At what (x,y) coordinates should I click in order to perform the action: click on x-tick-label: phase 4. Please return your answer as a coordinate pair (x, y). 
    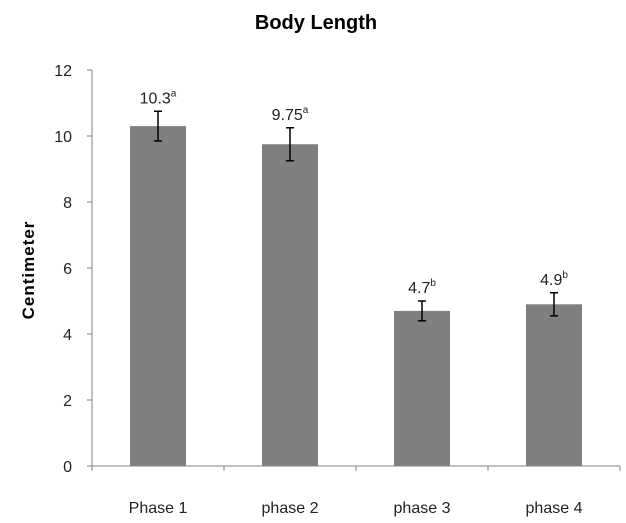
    Looking at the image, I should click on (554, 508).